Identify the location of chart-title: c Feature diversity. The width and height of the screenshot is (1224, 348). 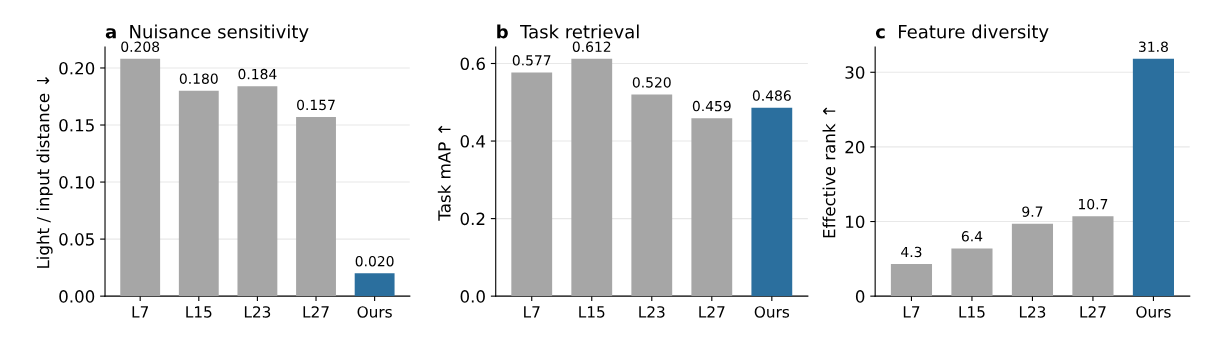
(962, 33).